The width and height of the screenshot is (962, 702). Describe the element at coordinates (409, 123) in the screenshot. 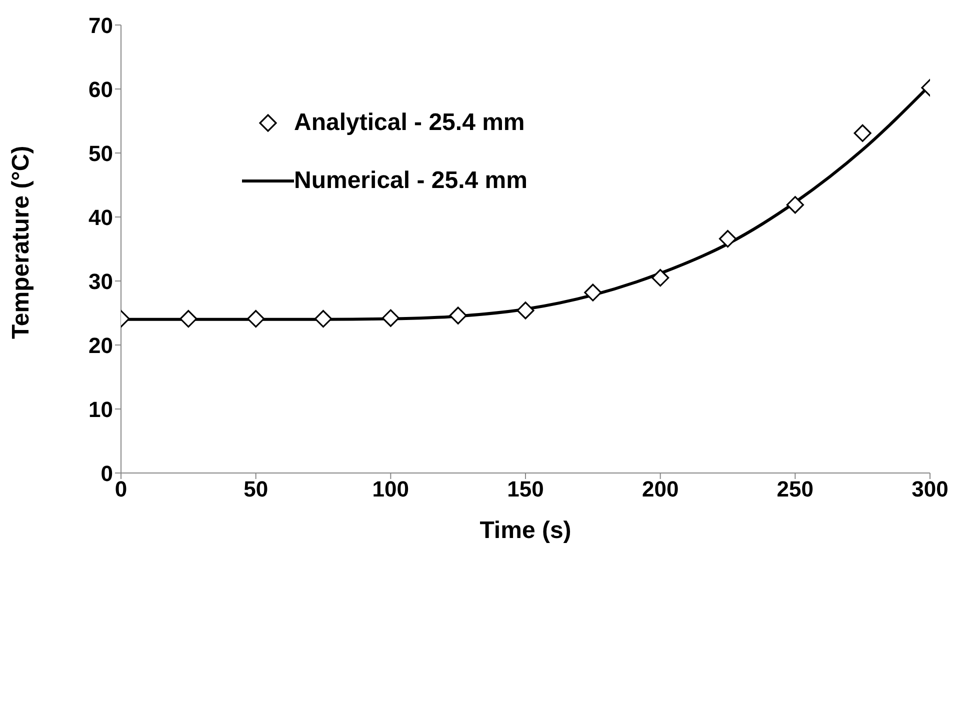

I see `legend-label: Analytical - 25.4 mm` at that location.